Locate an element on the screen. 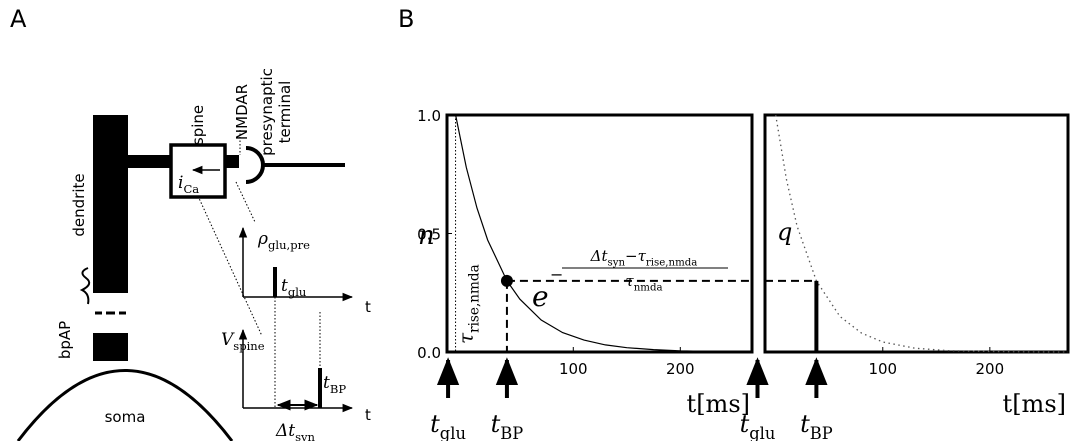 This screenshot has height=441, width=1075. y-tick-label: 0.5 is located at coordinates (429, 235).